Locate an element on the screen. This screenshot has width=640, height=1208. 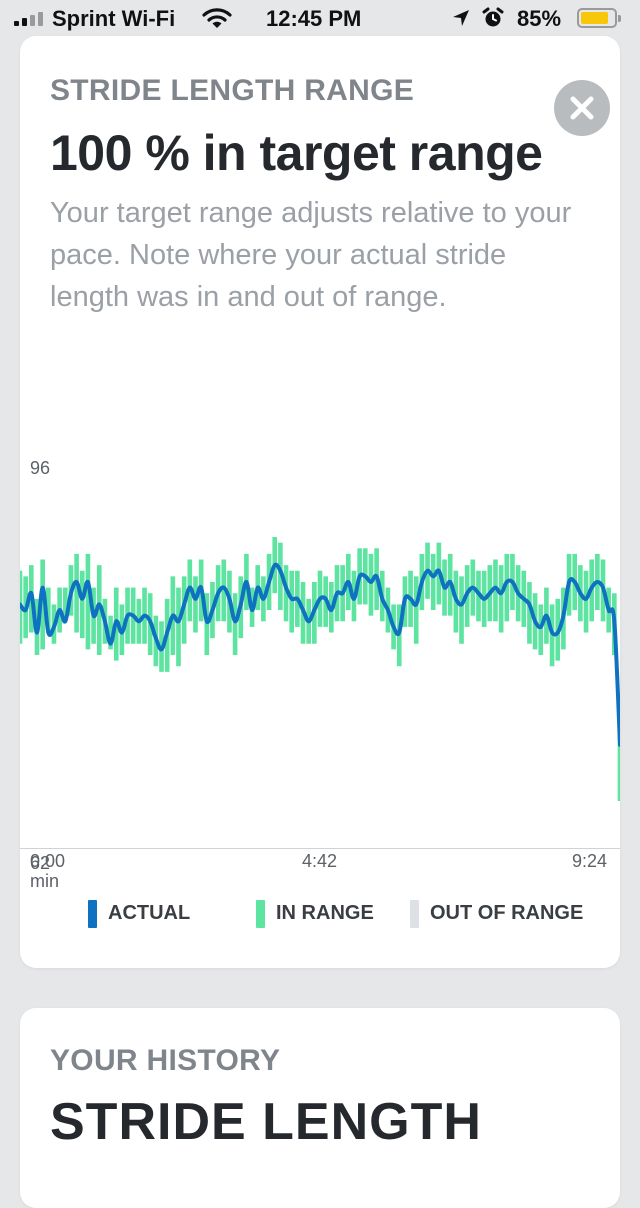
battery-icon is located at coordinates (599, 18).